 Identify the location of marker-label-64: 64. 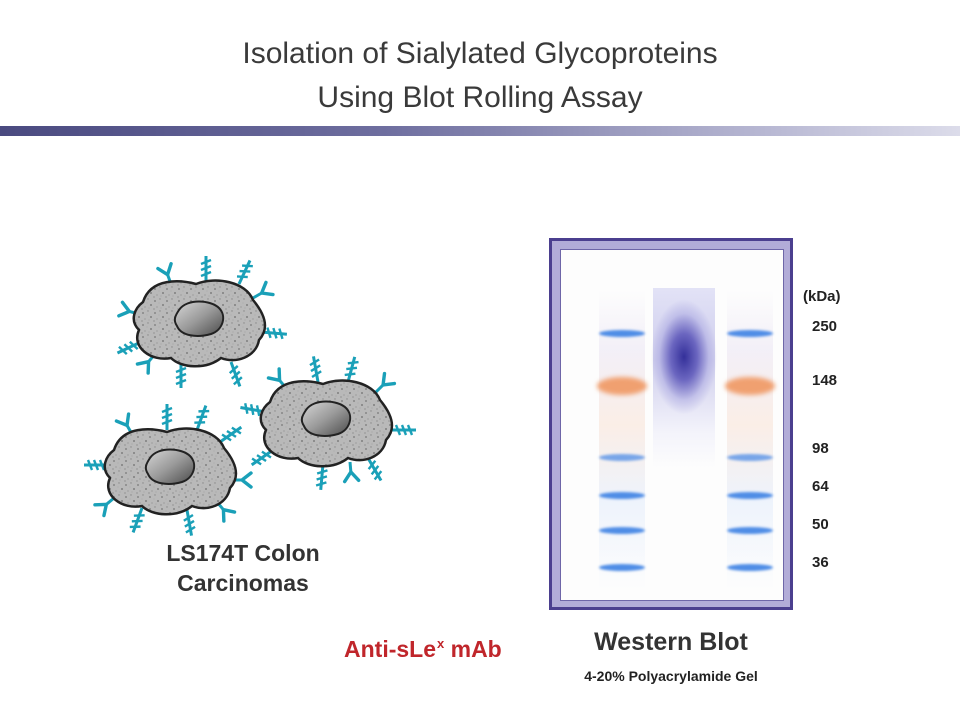
(820, 486).